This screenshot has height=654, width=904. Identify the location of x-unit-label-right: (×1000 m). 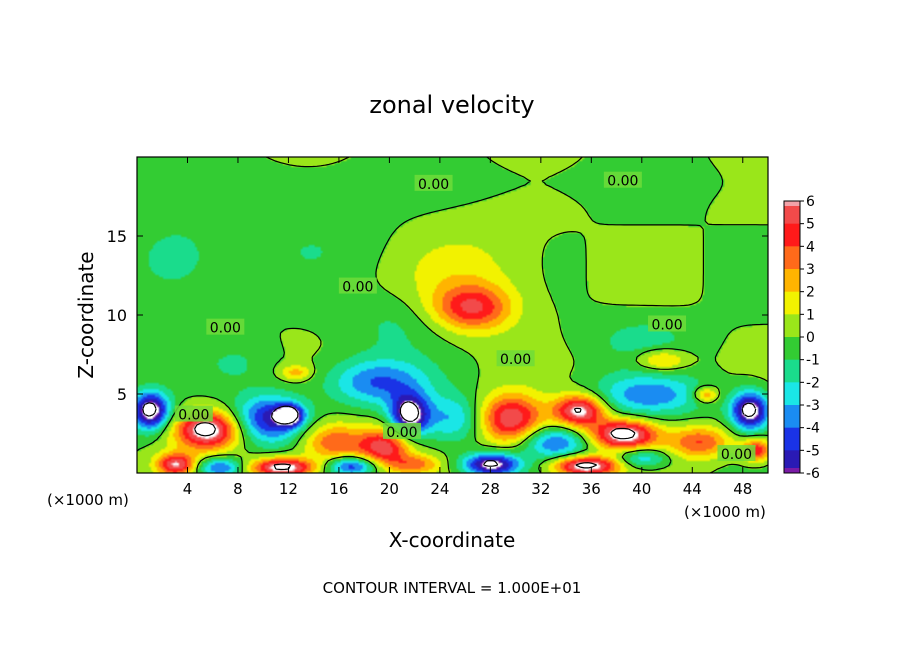
(725, 512).